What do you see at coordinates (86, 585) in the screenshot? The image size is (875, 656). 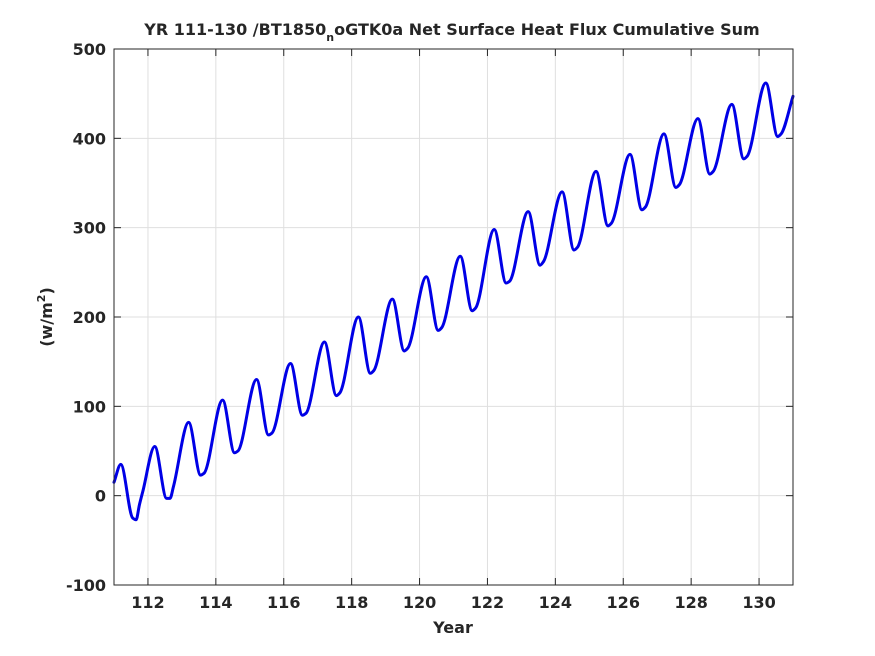 I see `y-tick-label: -100` at bounding box center [86, 585].